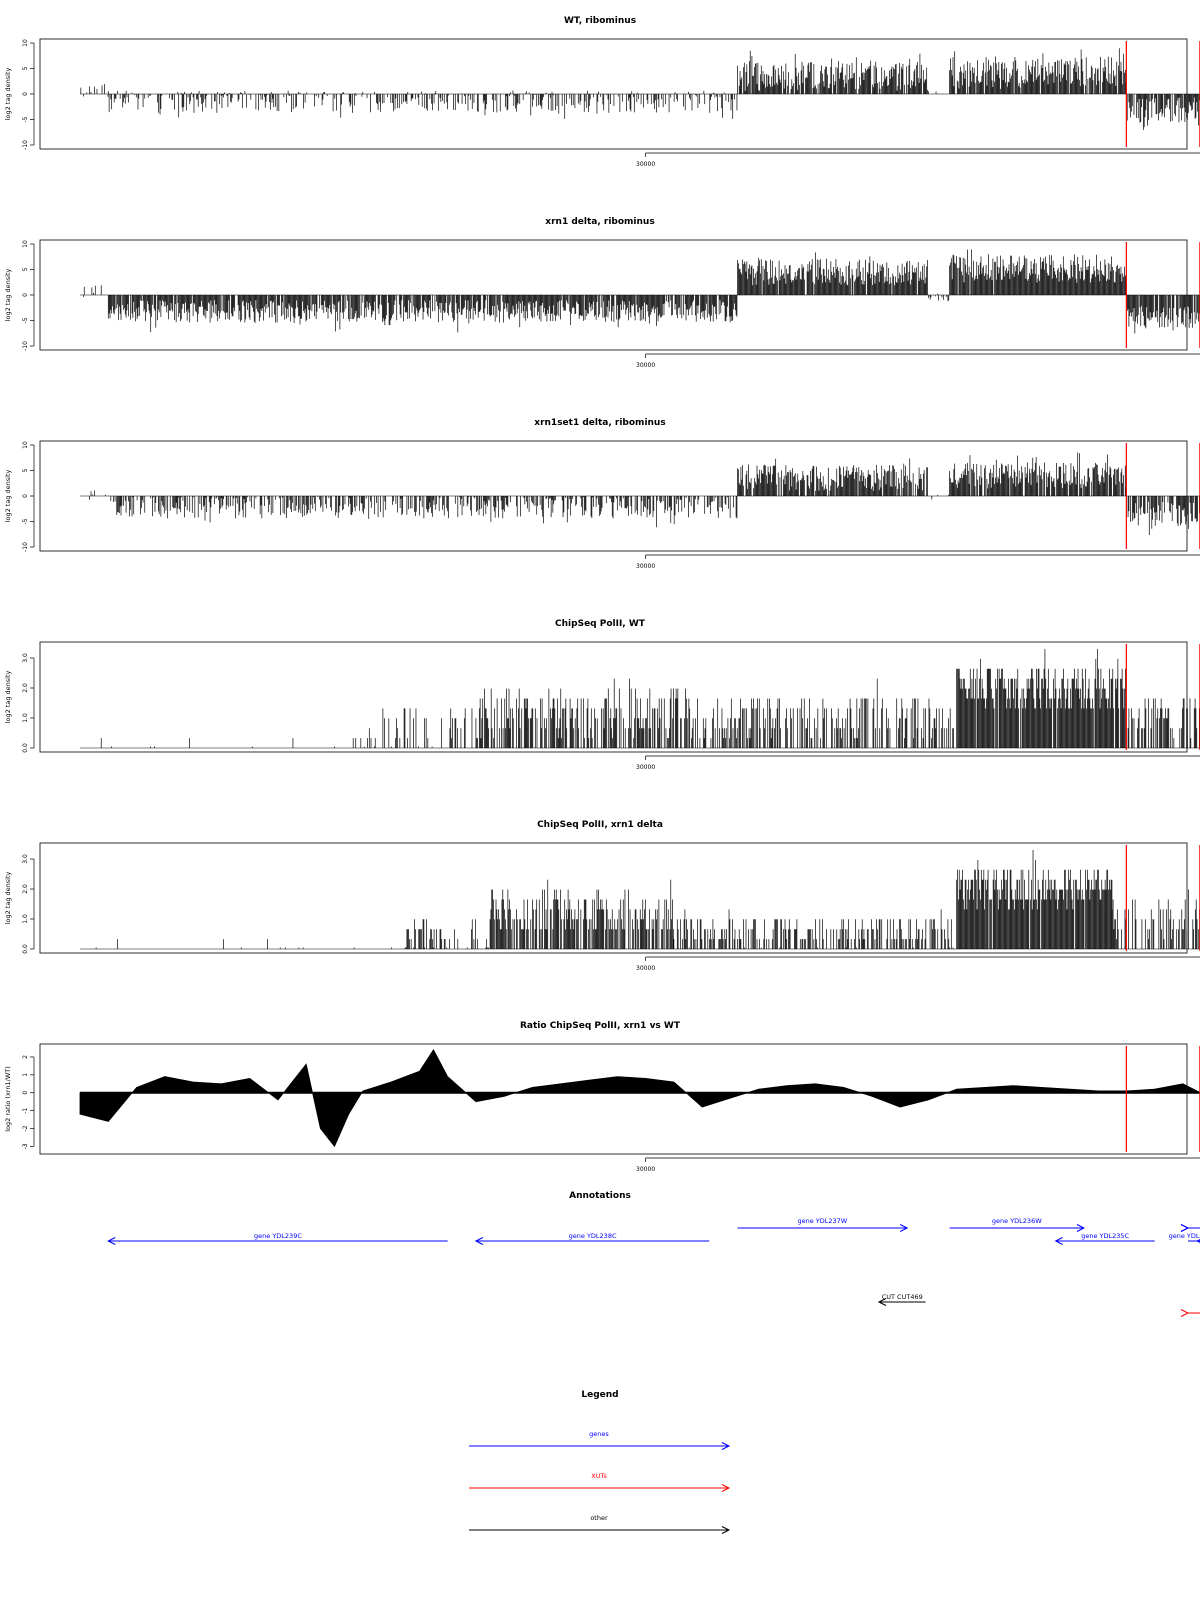 This screenshot has width=1200, height=1600. What do you see at coordinates (600, 21) in the screenshot?
I see `chart-title: WT, ribominus` at bounding box center [600, 21].